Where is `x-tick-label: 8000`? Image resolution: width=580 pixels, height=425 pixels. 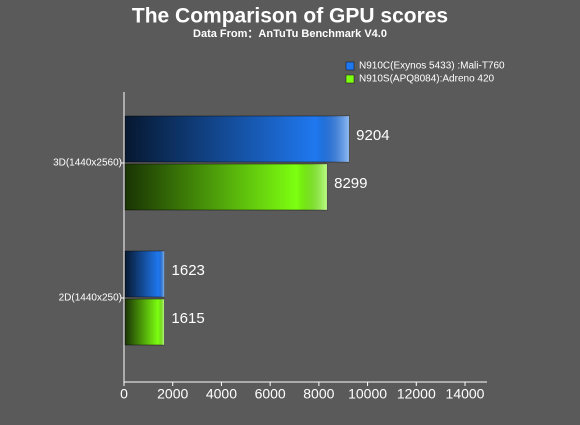 x-tick-label: 8000 is located at coordinates (318, 394).